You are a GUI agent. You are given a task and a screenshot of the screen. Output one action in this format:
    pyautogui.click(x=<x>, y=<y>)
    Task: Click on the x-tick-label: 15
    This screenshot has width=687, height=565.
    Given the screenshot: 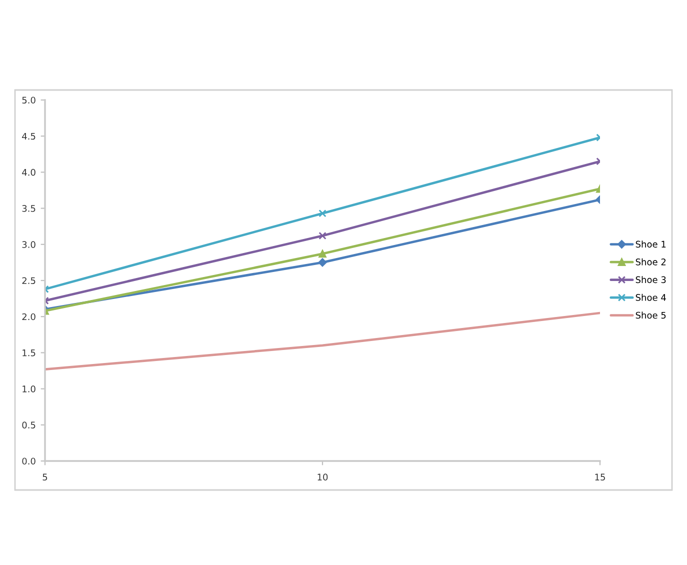 What is the action you would take?
    pyautogui.click(x=600, y=477)
    